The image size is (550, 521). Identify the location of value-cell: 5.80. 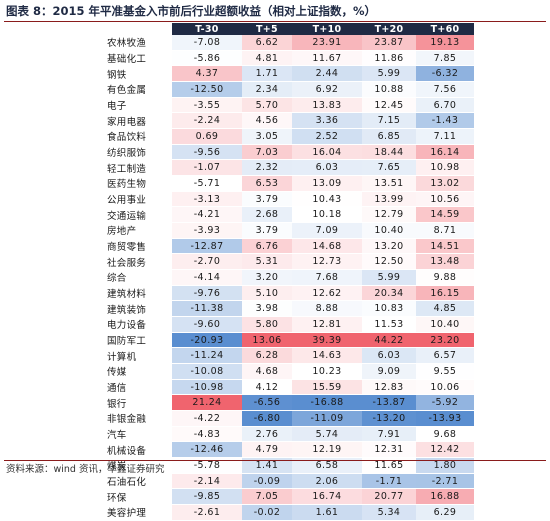
(267, 325).